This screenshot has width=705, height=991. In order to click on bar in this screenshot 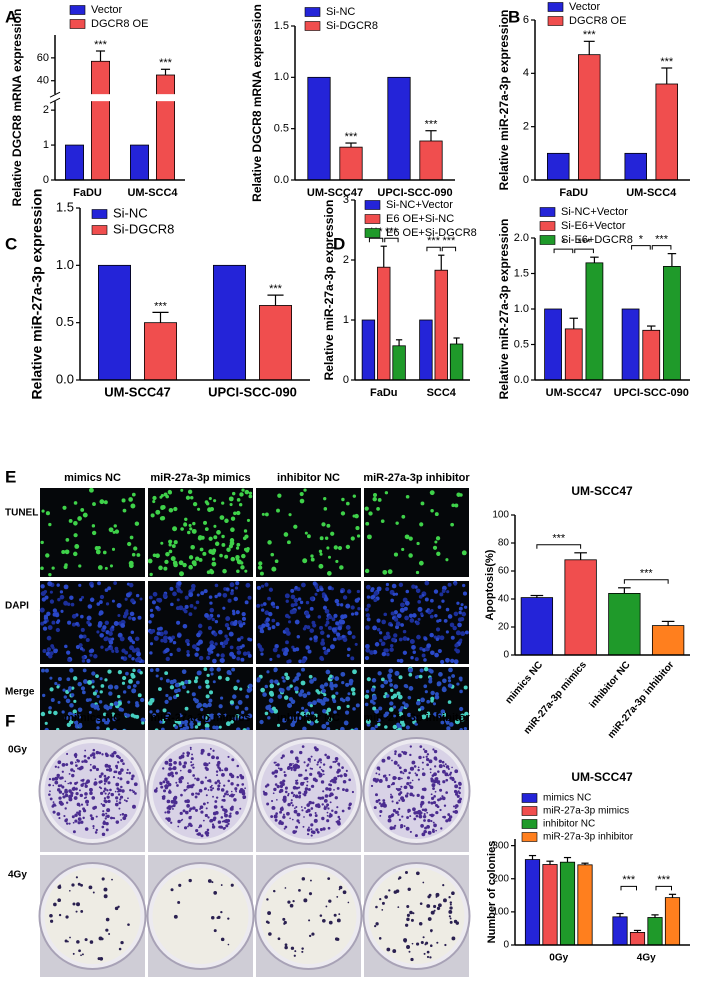, I will do `click(441, 325)`.